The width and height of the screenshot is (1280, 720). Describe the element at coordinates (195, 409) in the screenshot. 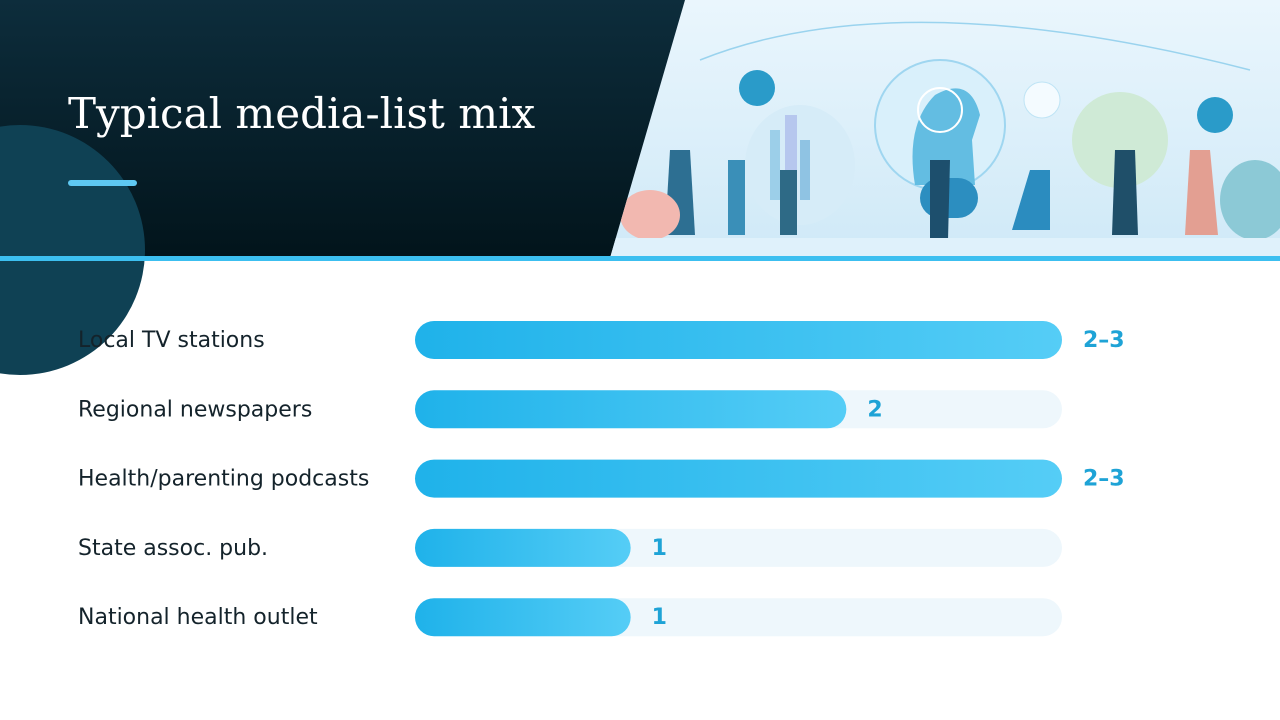

I see `category-label: Regional newspapers` at that location.